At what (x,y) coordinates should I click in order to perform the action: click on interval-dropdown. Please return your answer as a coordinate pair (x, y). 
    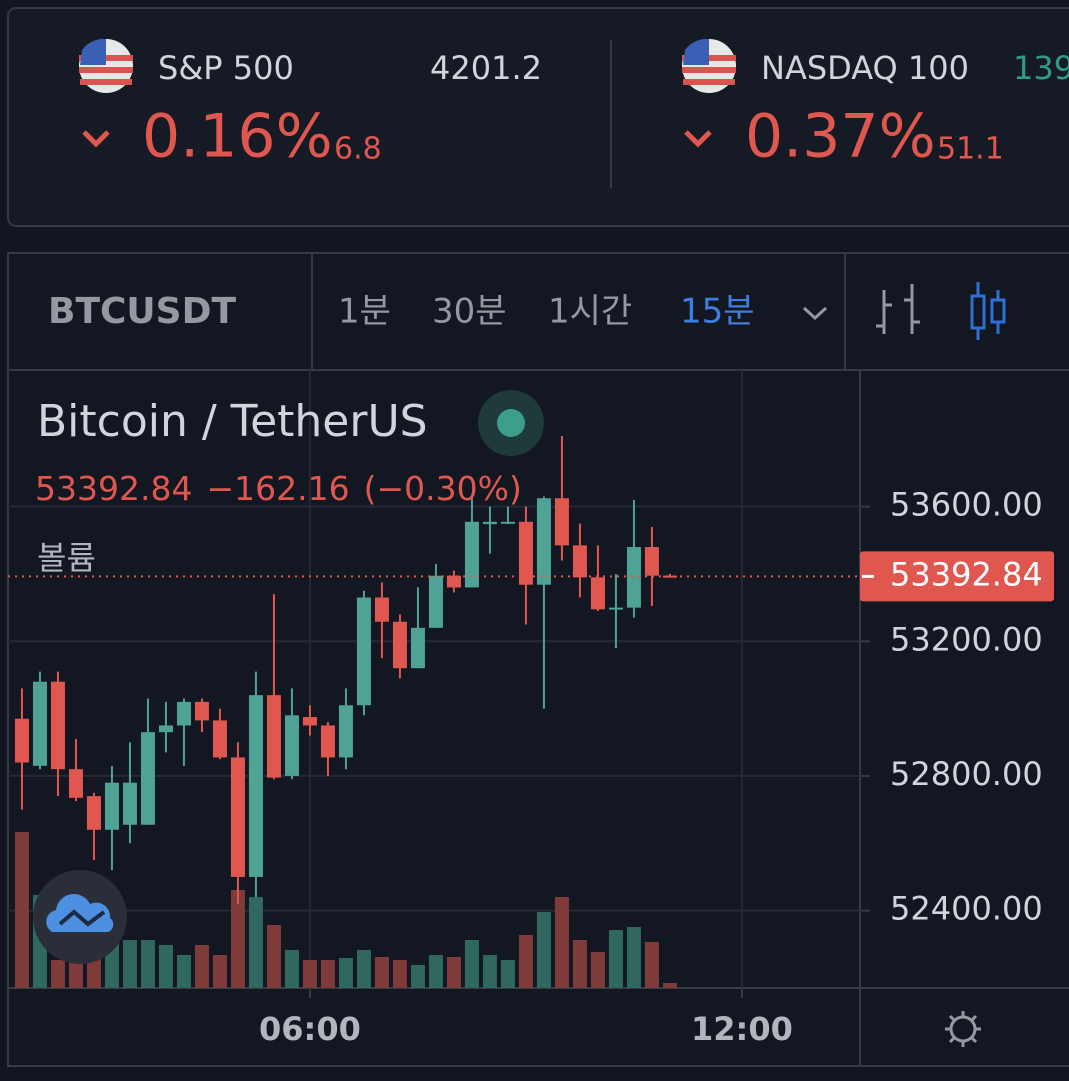
    Looking at the image, I should click on (815, 313).